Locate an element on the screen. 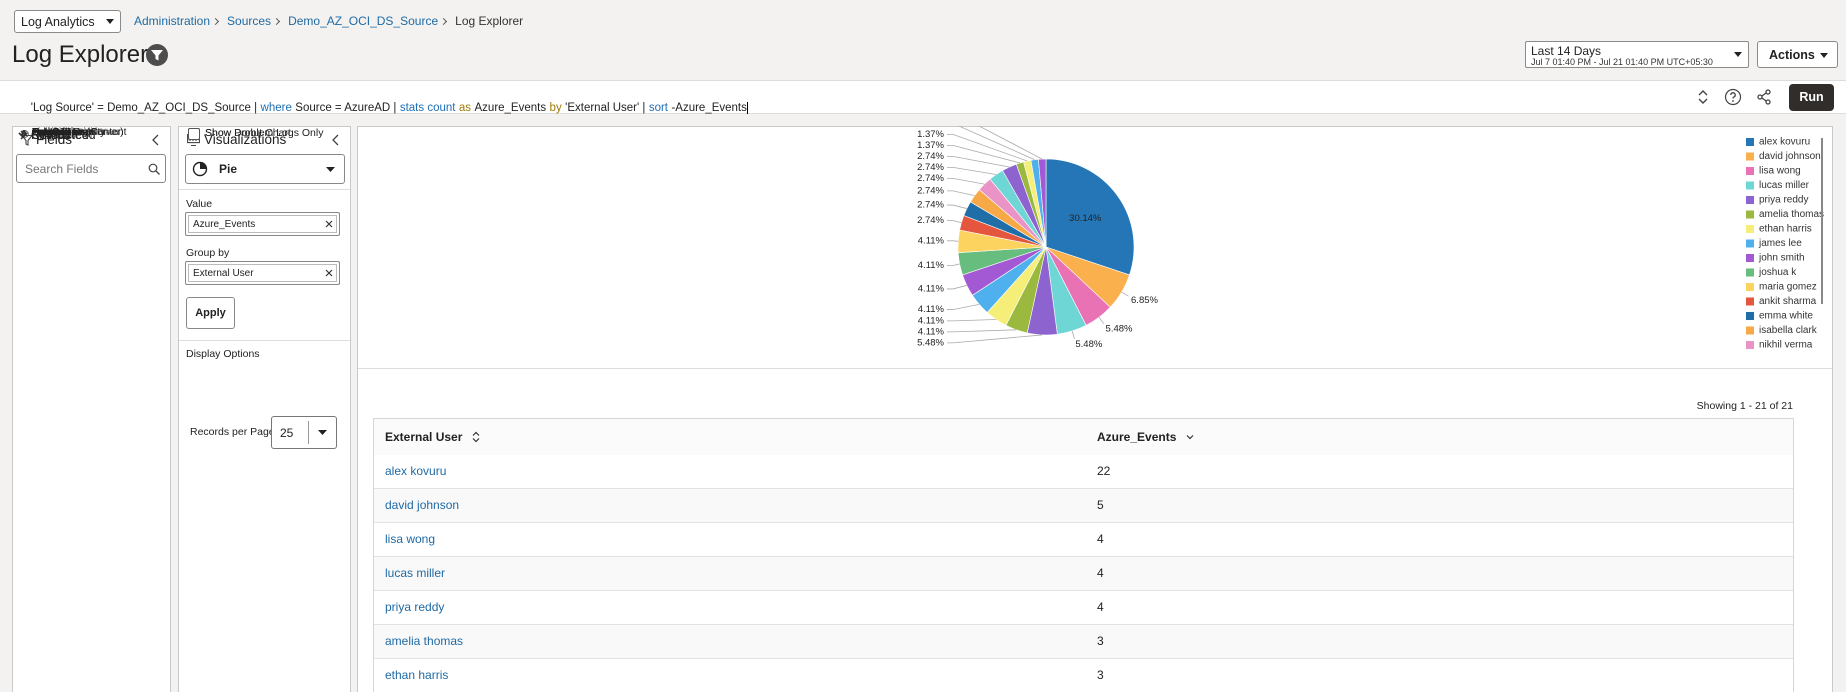  run-button: Run is located at coordinates (1811, 97).